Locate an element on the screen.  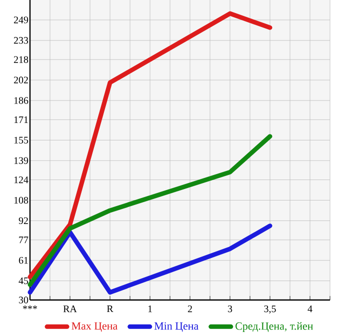
x-tick-label: *** is located at coordinates (30, 308).